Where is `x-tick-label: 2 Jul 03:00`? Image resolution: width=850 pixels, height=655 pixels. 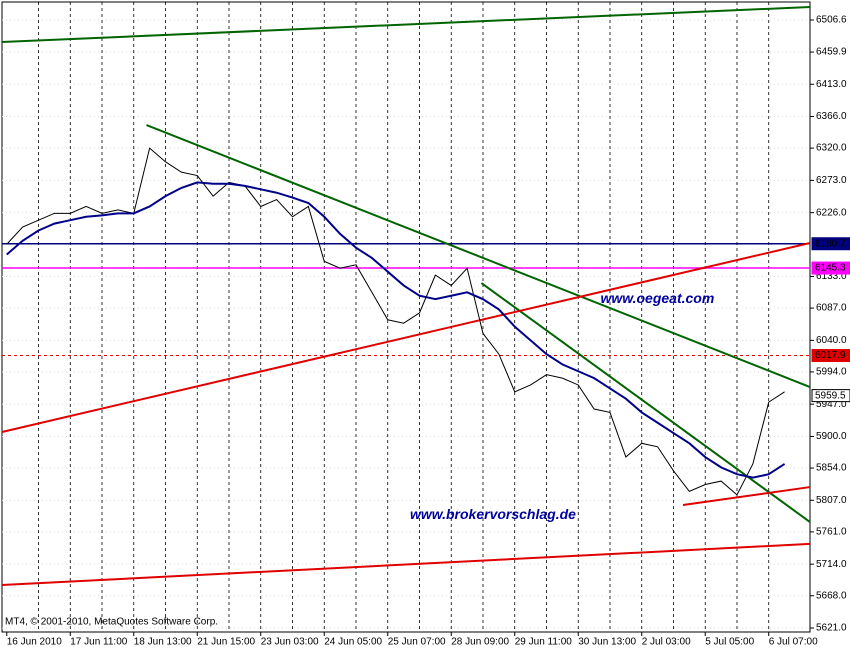 x-tick-label: 2 Jul 03:00 is located at coordinates (666, 642).